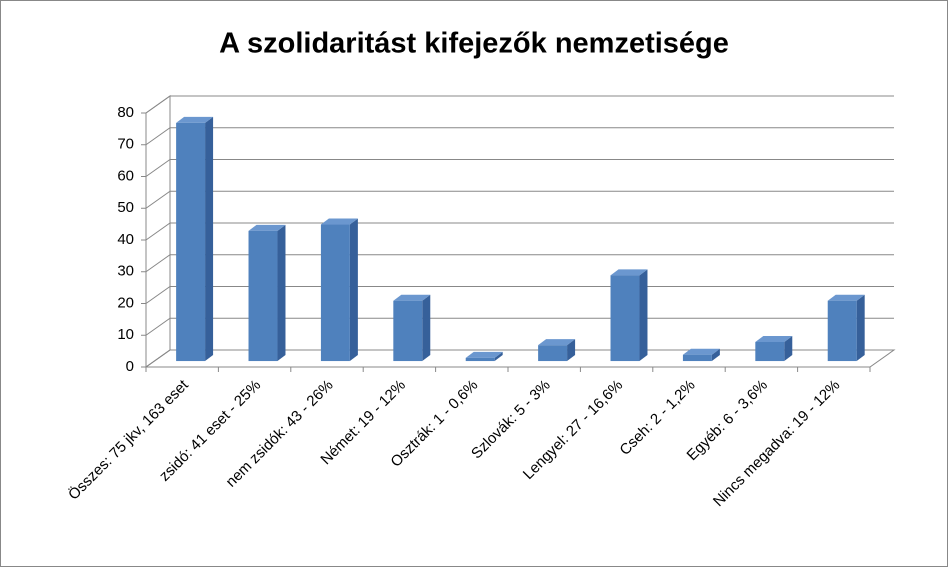 The width and height of the screenshot is (948, 567). Describe the element at coordinates (125, 112) in the screenshot. I see `y-tick-label: 80` at that location.